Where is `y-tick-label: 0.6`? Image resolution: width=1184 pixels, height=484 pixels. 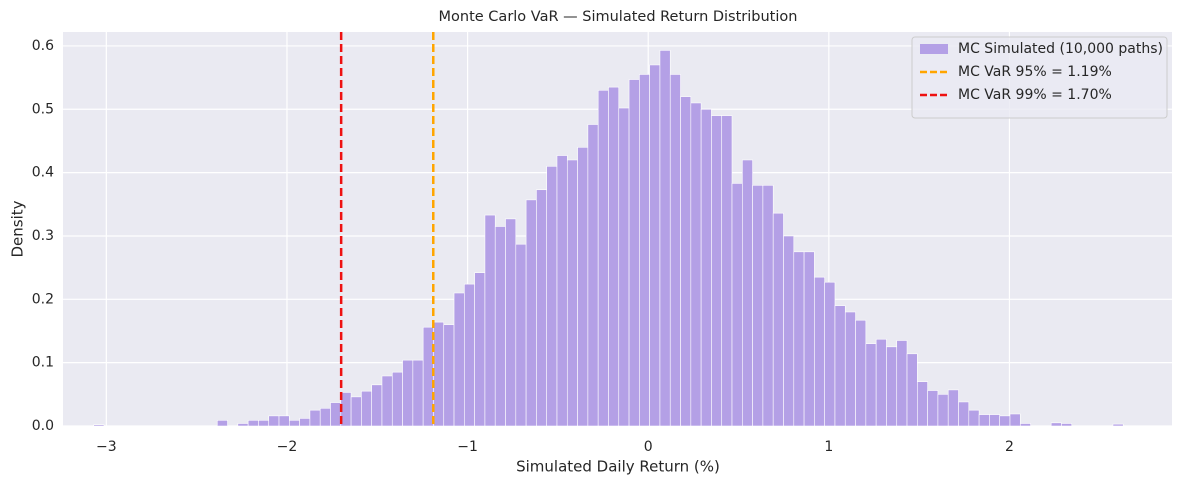
y-tick-label: 0.6 is located at coordinates (43, 46).